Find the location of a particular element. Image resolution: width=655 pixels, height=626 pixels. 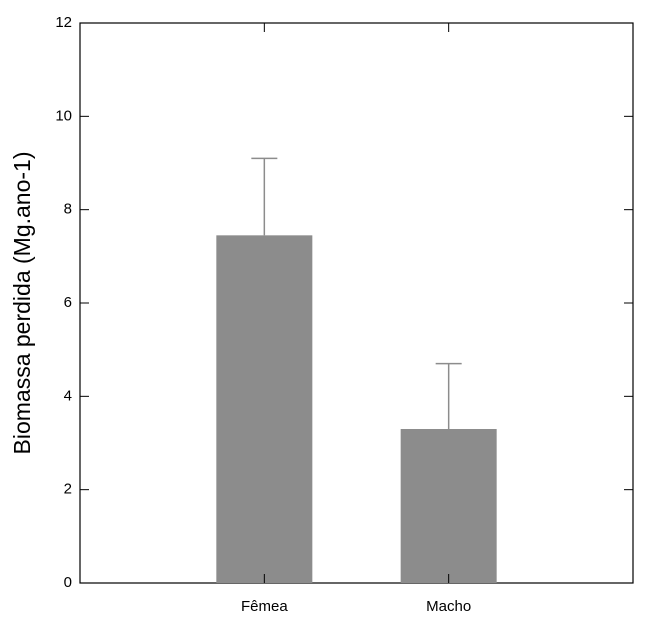

y-tick-label: 12 is located at coordinates (63, 22).